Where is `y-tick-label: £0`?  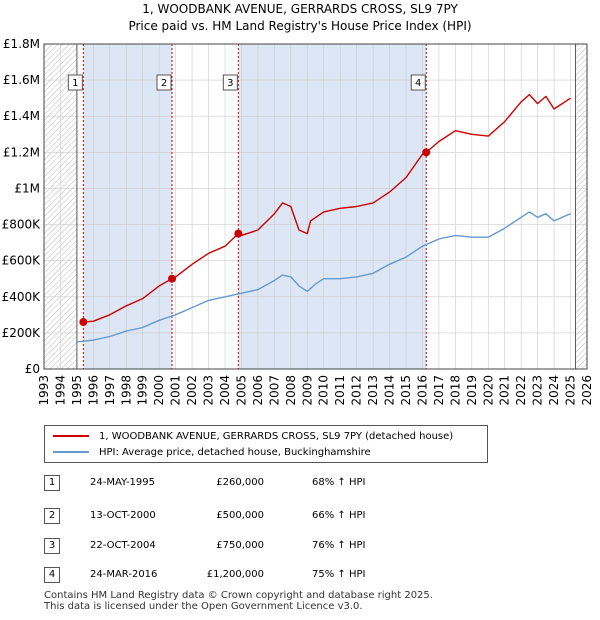 y-tick-label: £0 is located at coordinates (32, 369).